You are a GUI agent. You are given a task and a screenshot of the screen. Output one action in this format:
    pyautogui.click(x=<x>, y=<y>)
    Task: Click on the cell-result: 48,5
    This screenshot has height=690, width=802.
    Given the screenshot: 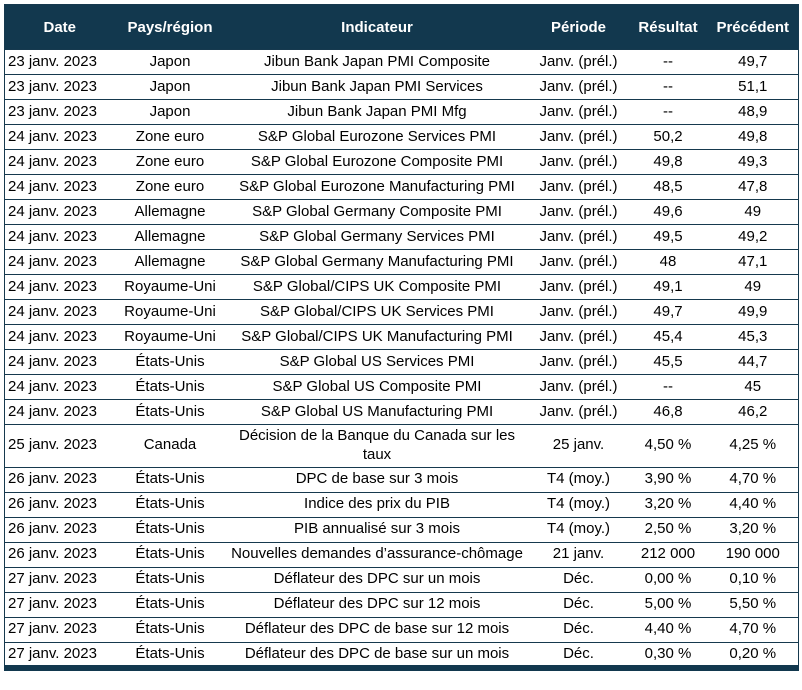 What is the action you would take?
    pyautogui.click(x=668, y=187)
    